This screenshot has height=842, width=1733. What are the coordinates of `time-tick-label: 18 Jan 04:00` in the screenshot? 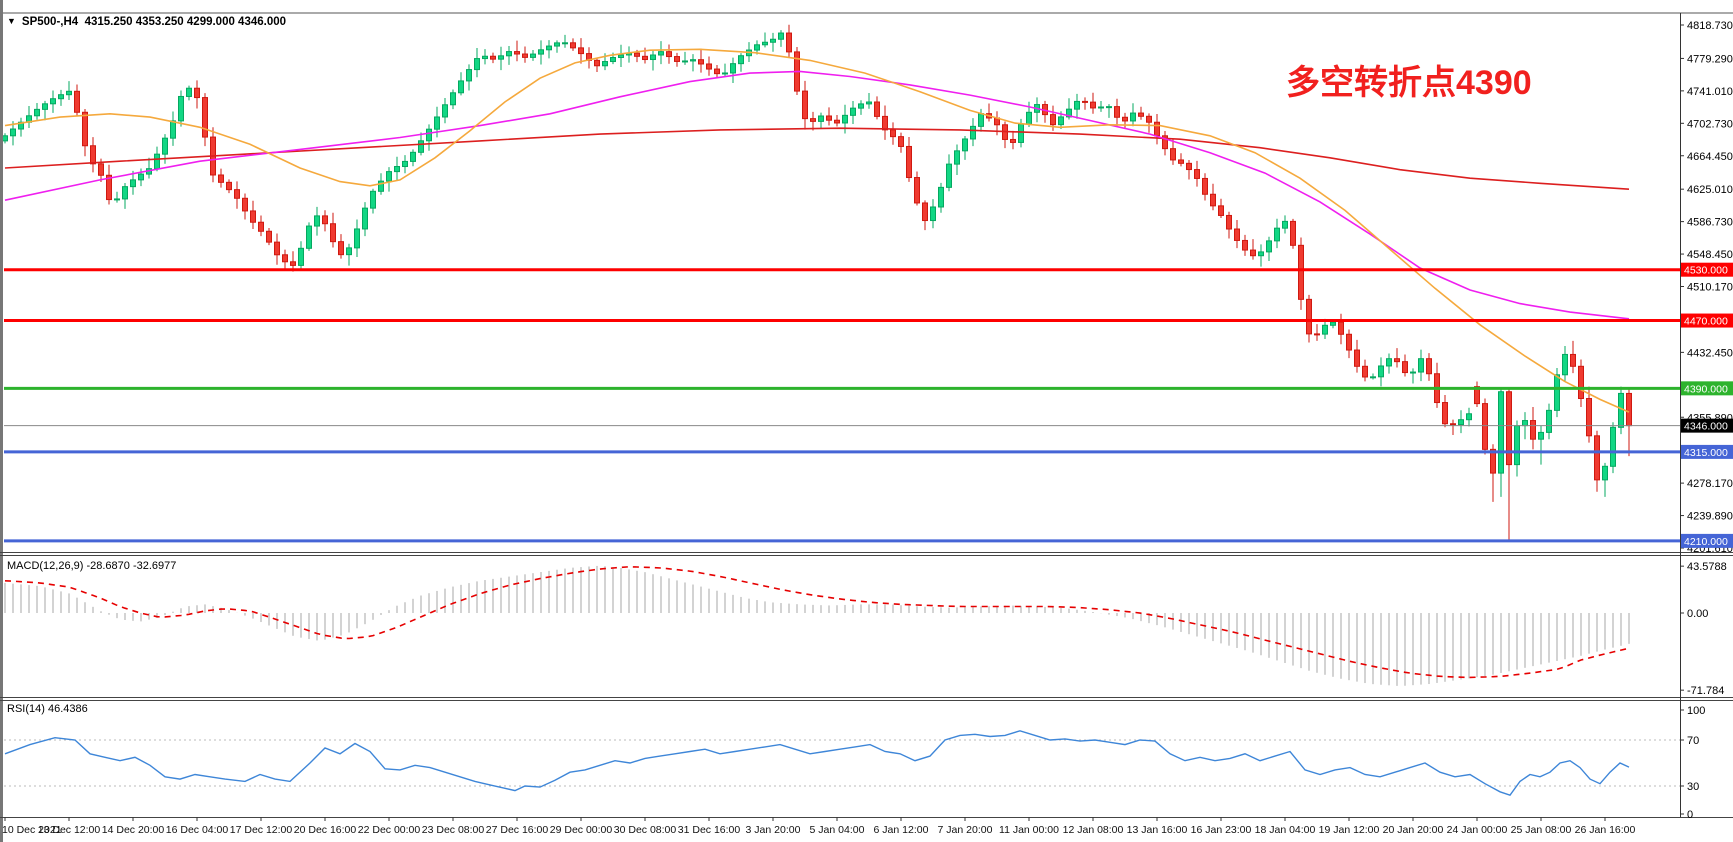 It's located at (1285, 830).